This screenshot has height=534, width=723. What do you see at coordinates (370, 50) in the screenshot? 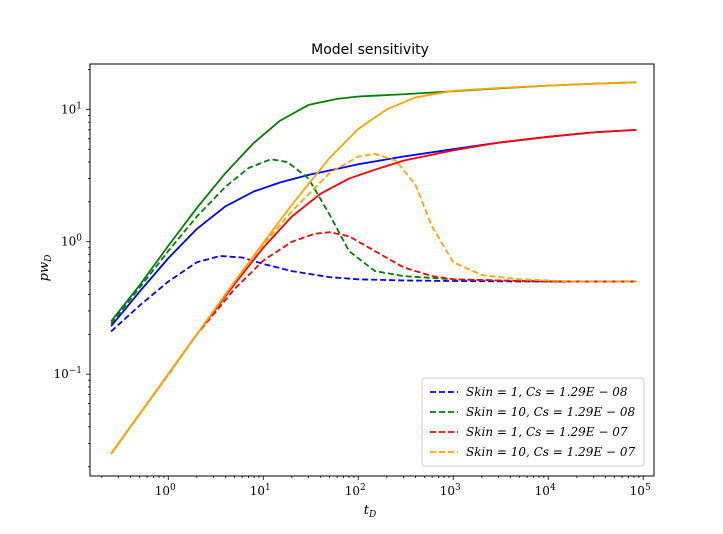
I see `chart-title: Model sensitivity` at bounding box center [370, 50].